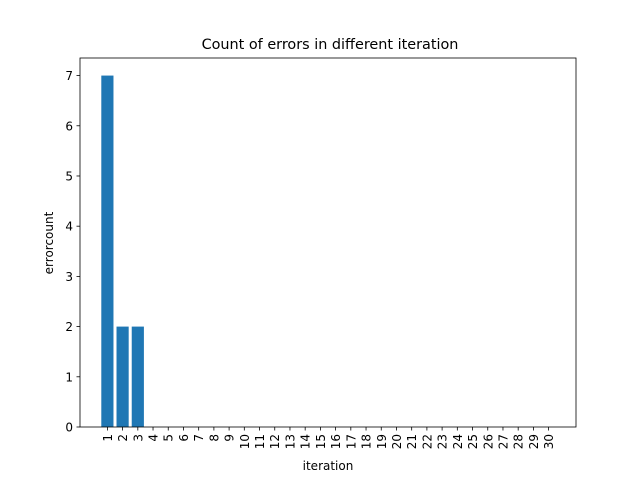 This screenshot has height=480, width=640. I want to click on y-tick-label: 0, so click(69, 428).